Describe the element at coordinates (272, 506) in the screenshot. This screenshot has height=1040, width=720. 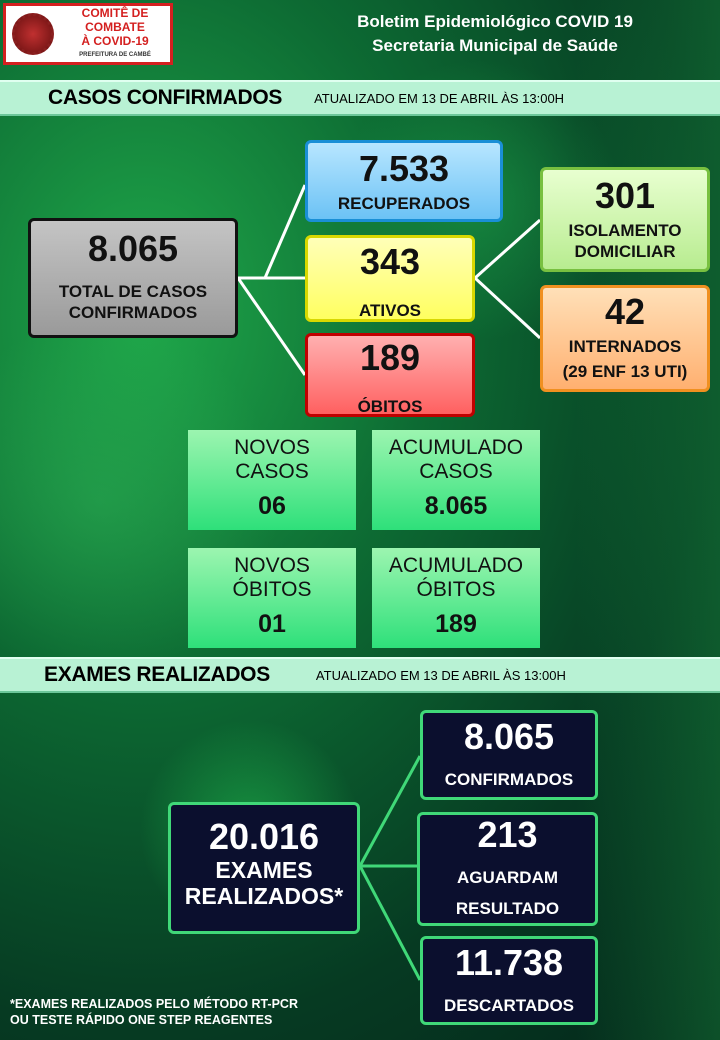
I see `value: 06` at that location.